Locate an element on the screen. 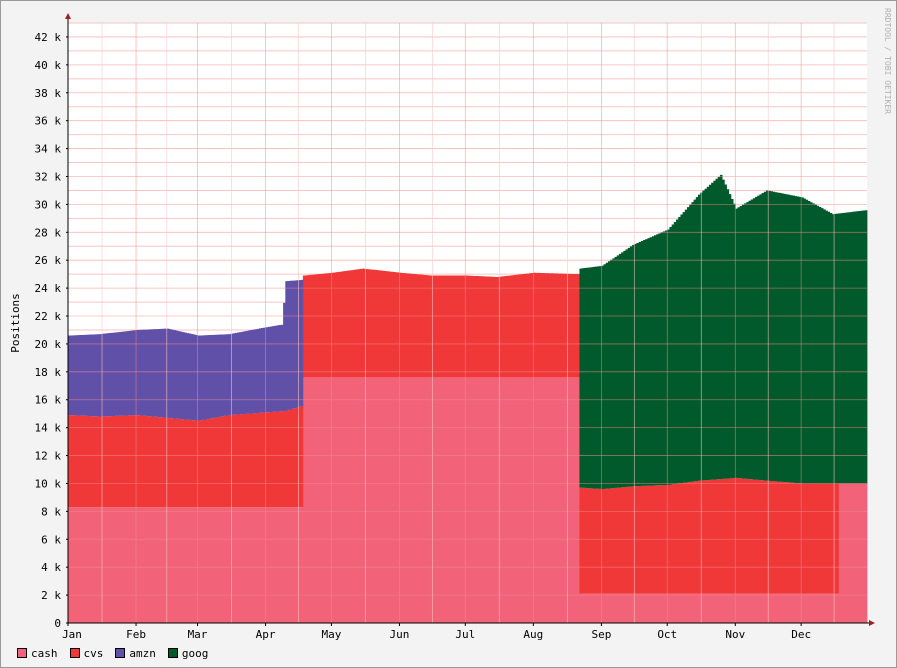 This screenshot has height=668, width=897. y-tick-label: 6 k is located at coordinates (51, 539).